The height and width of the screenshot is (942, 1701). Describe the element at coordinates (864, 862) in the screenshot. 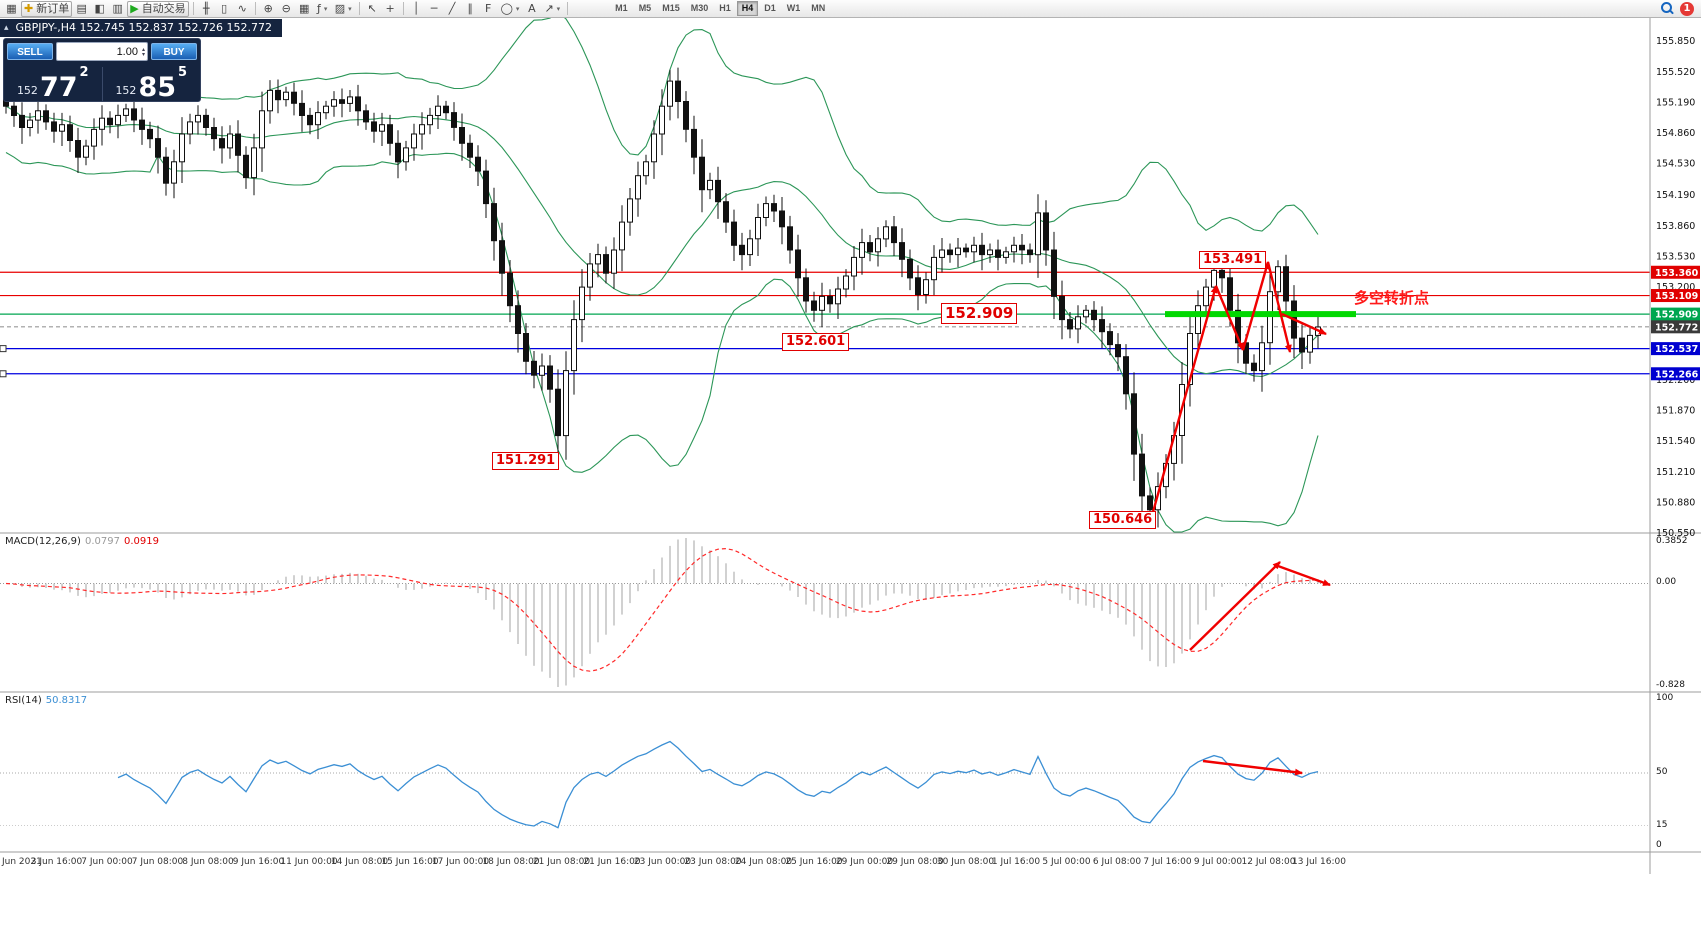

I see `svg-text: 29 Jun 00:00` at that location.